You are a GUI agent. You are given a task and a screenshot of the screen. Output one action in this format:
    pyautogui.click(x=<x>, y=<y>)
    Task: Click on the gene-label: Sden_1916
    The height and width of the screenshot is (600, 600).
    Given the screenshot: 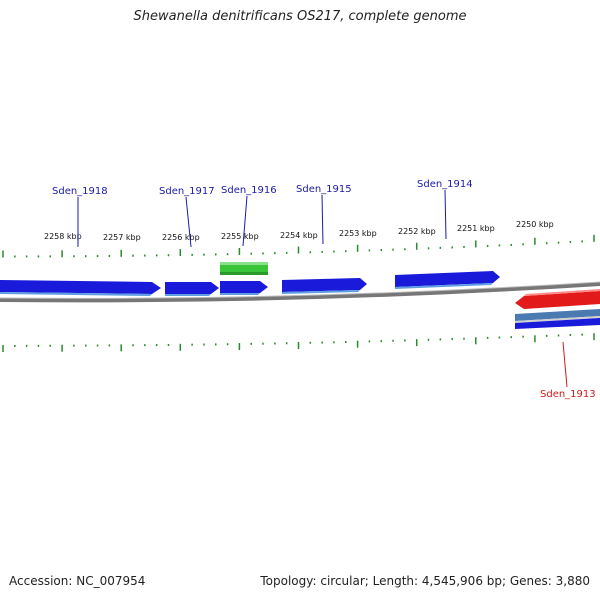 What is the action you would take?
    pyautogui.click(x=249, y=190)
    